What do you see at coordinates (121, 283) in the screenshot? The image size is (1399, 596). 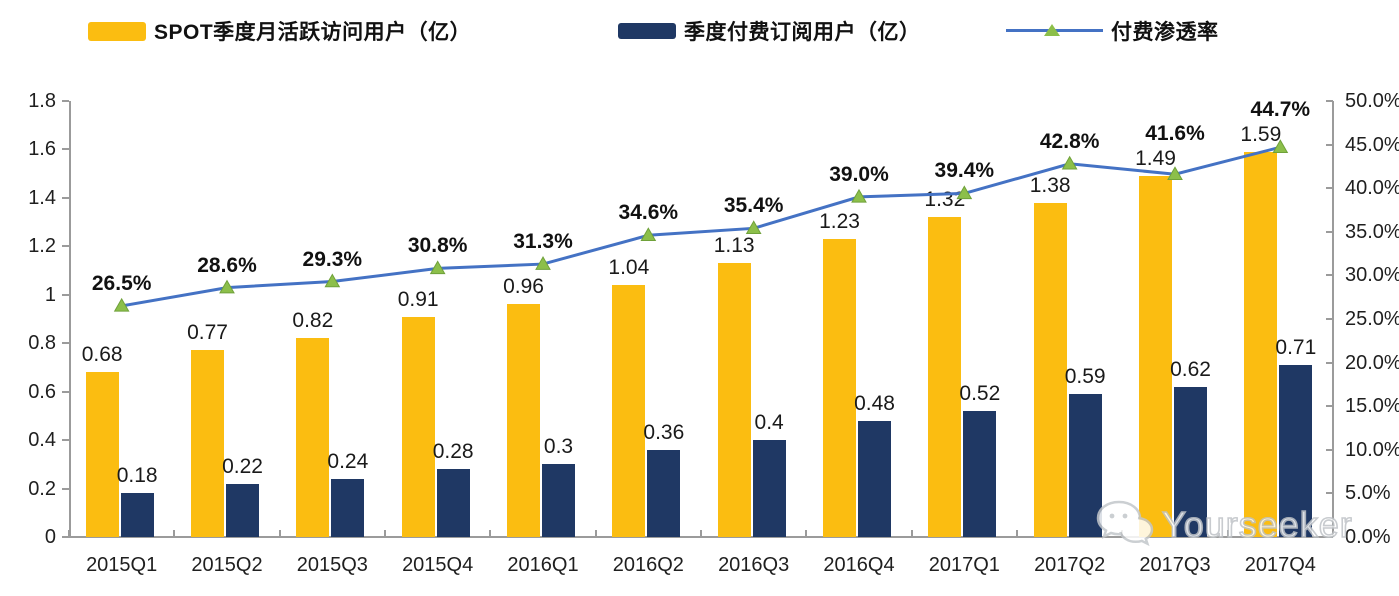 I see `penetration-rate-label: 26.5%` at bounding box center [121, 283].